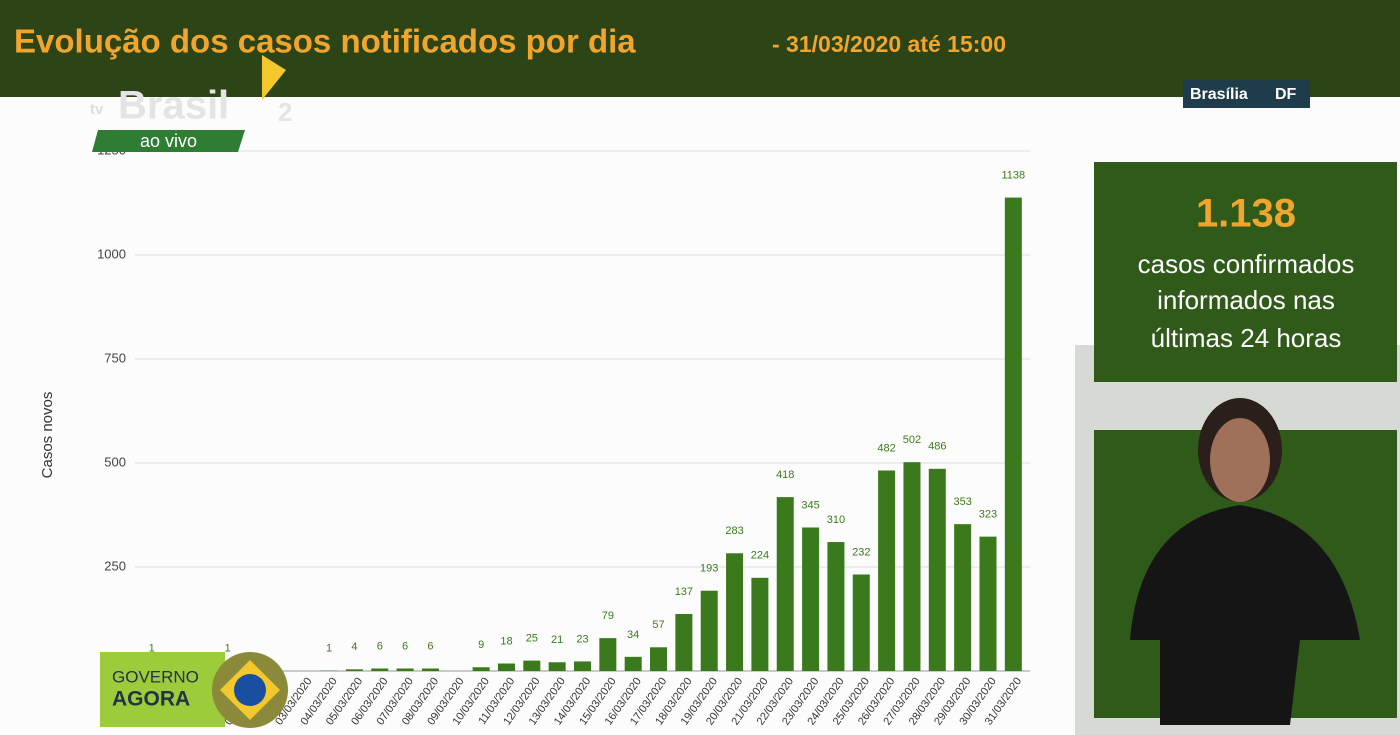  I want to click on y-tick-label: 750, so click(115, 357).